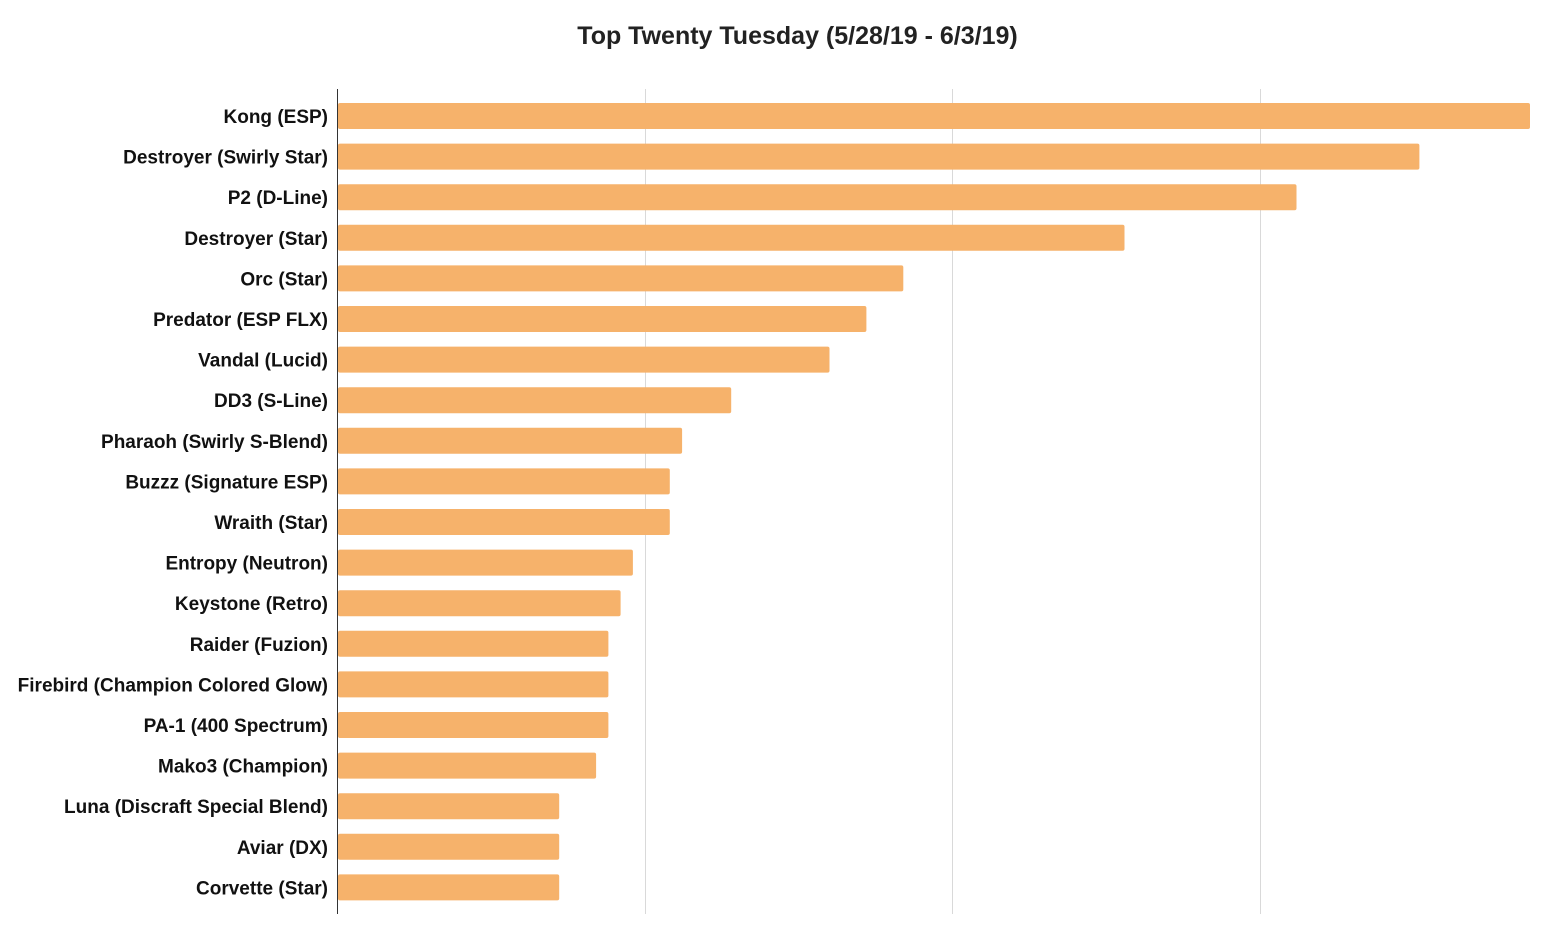 The height and width of the screenshot is (940, 1551). I want to click on category-label: Mako3 (Champion), so click(243, 767).